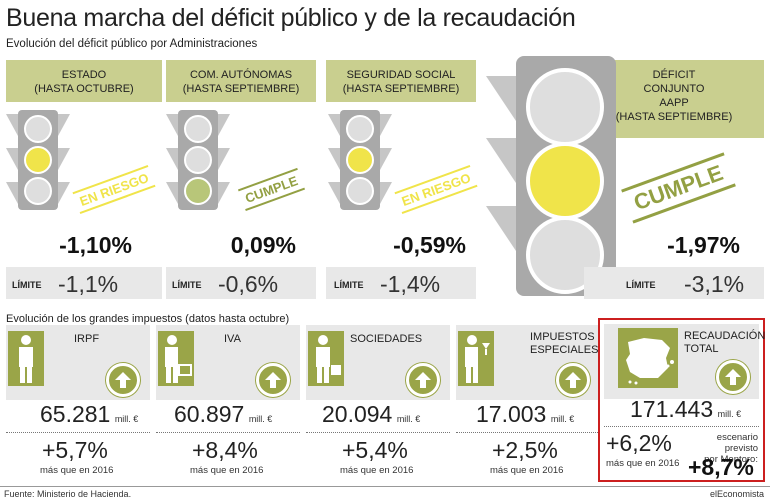 This screenshot has height=500, width=770. I want to click on admin-header-ccaa: COM. AUTÓNOMAS (HASTA SEPTIEMBRE), so click(241, 81).